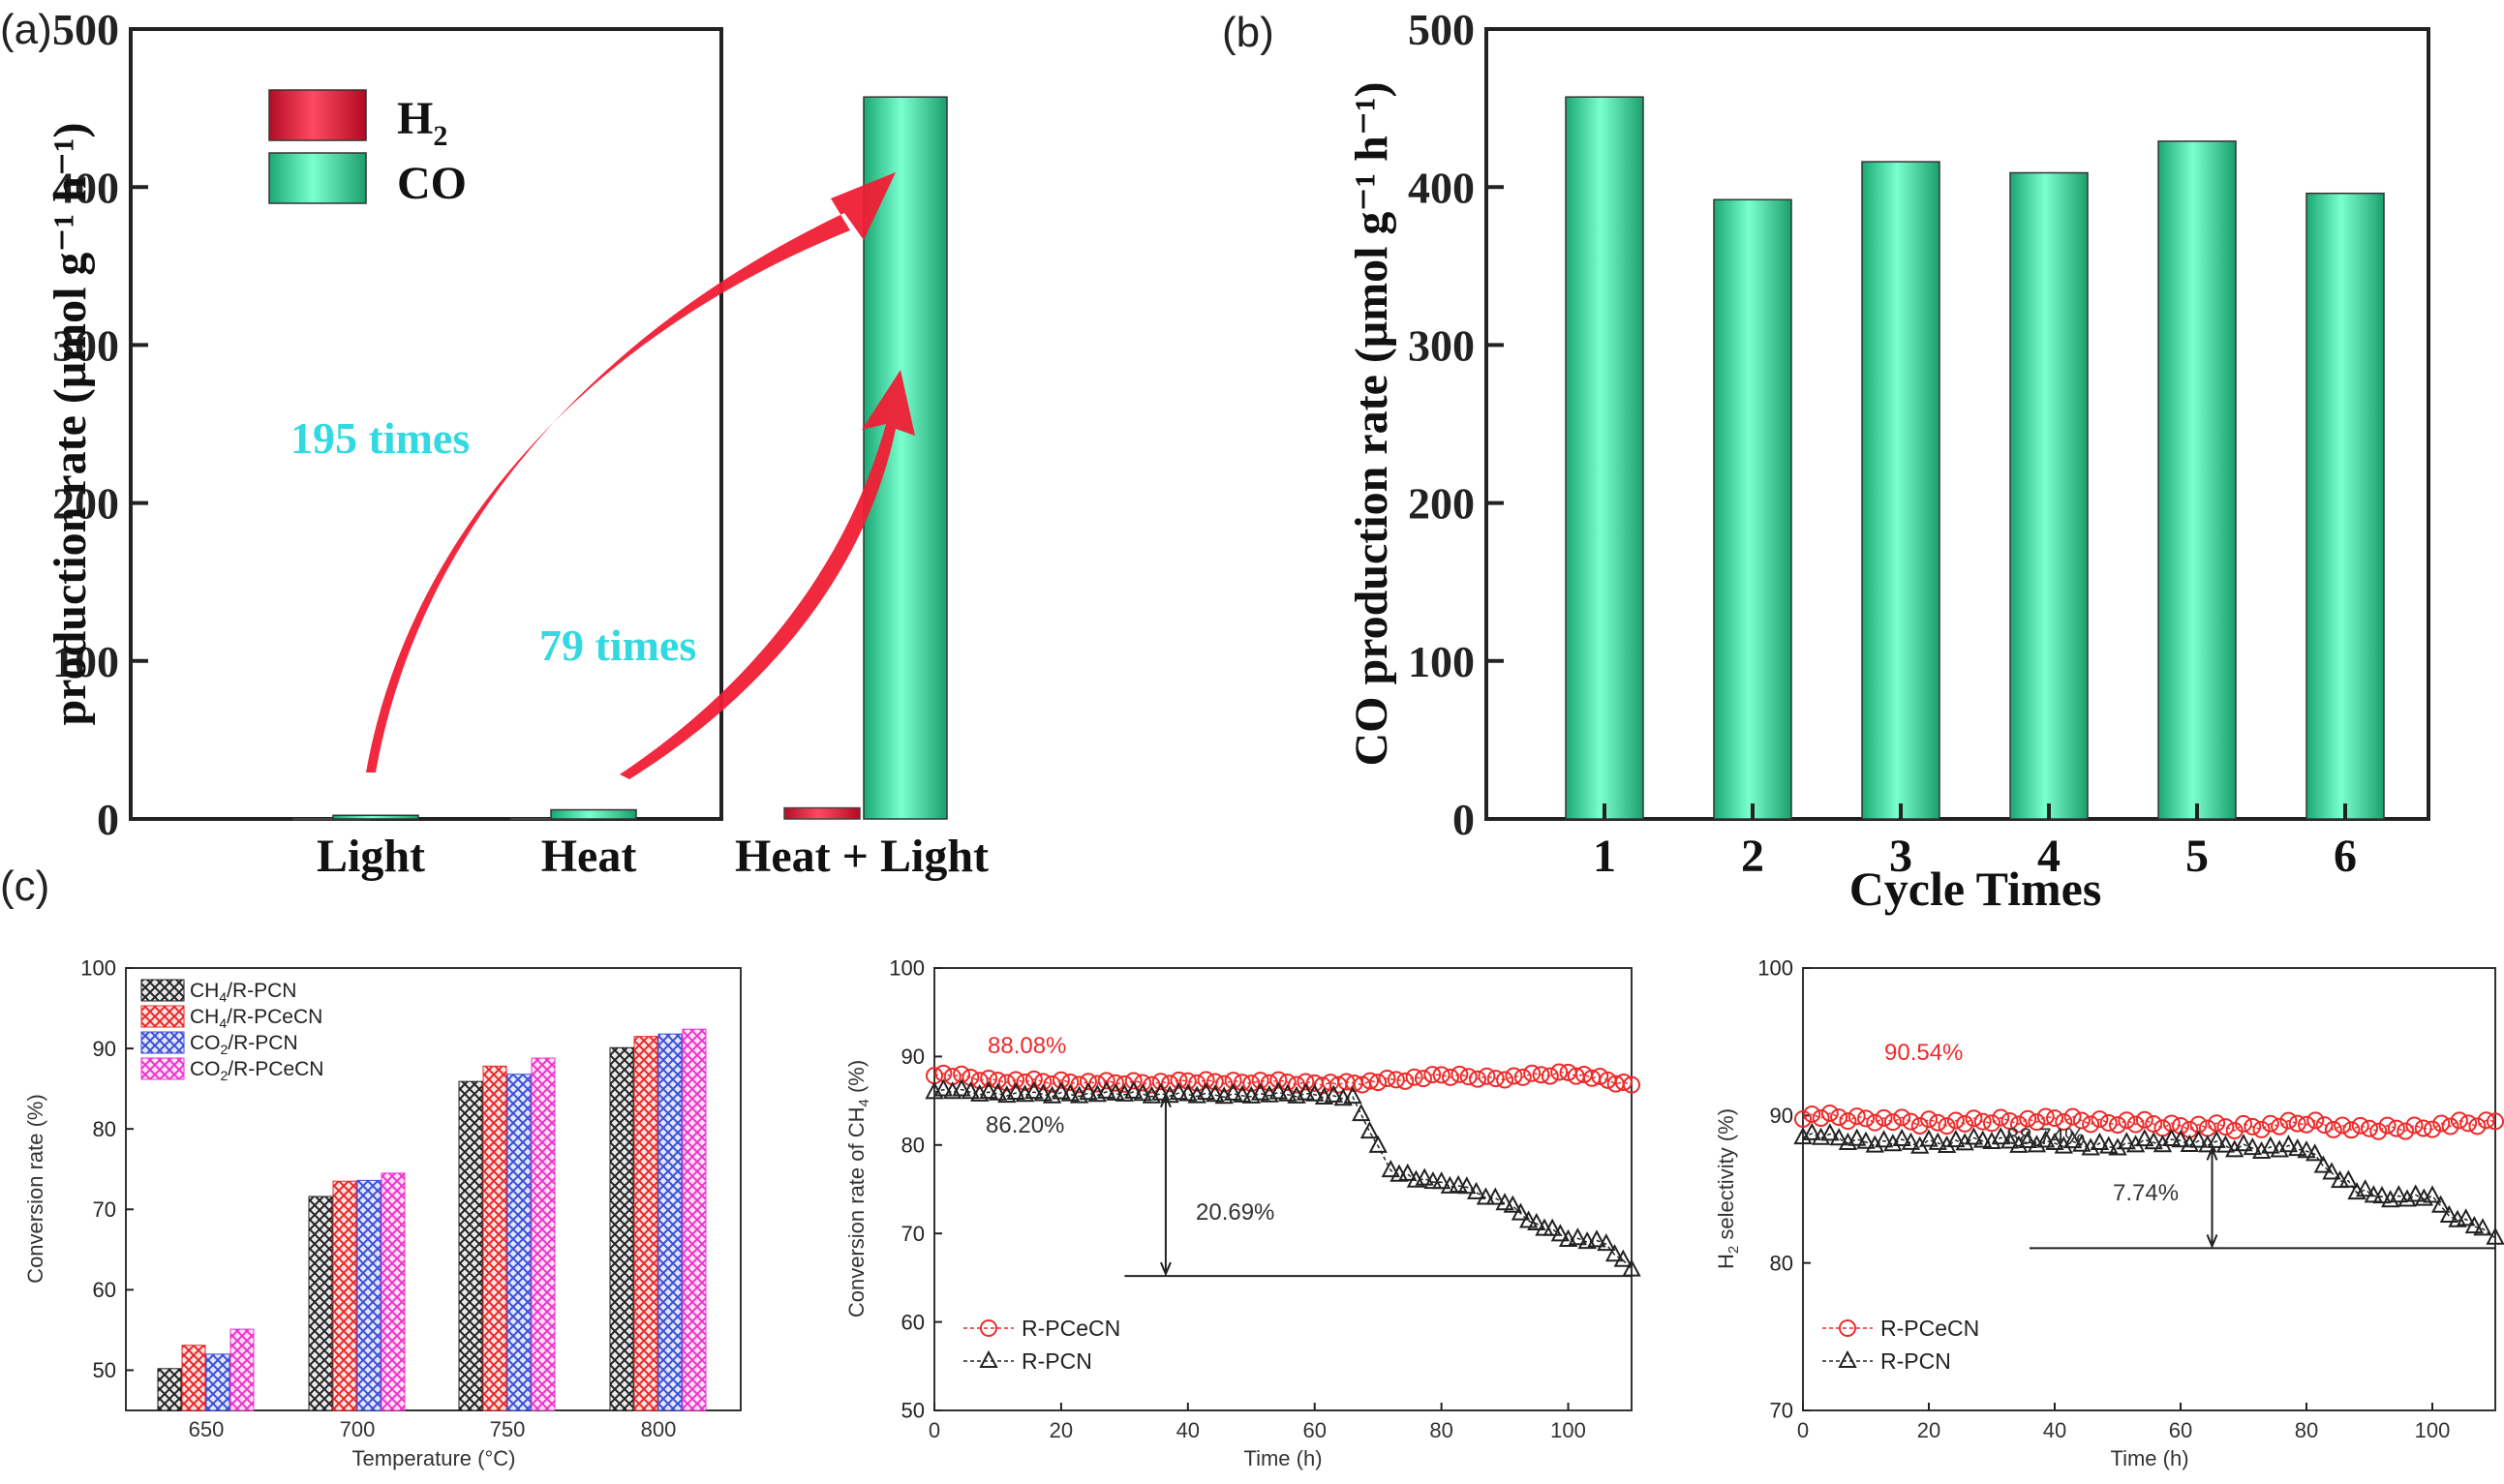  What do you see at coordinates (393, 1291) in the screenshot?
I see `bar-c1-CO2/R-PCeCN-700` at bounding box center [393, 1291].